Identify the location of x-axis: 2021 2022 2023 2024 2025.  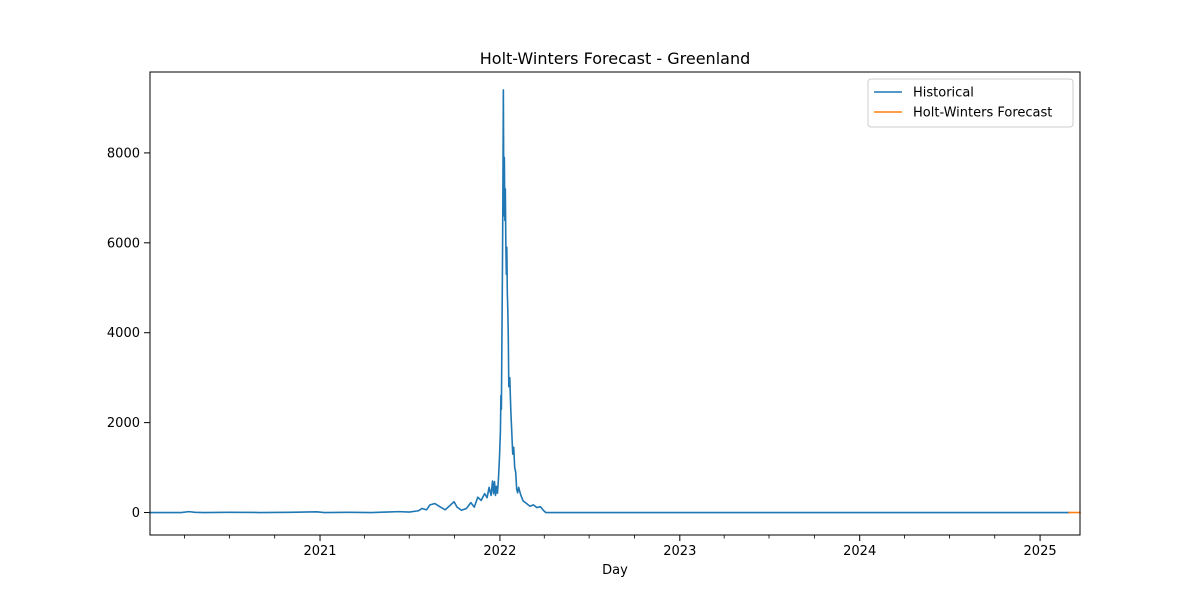
(620, 547).